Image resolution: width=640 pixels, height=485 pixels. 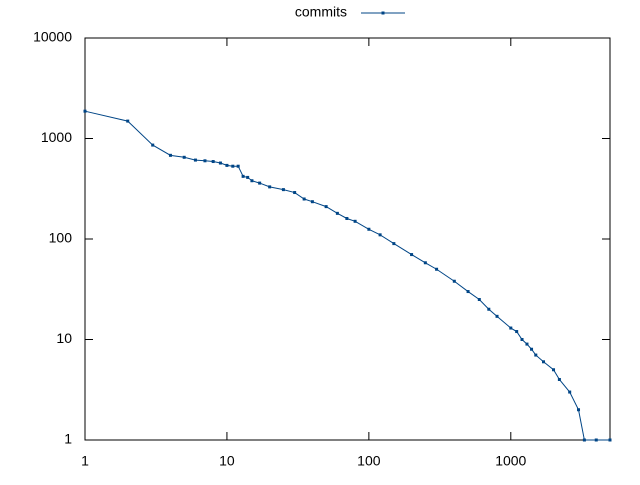 I want to click on x-tick-label: 100, so click(x=369, y=461).